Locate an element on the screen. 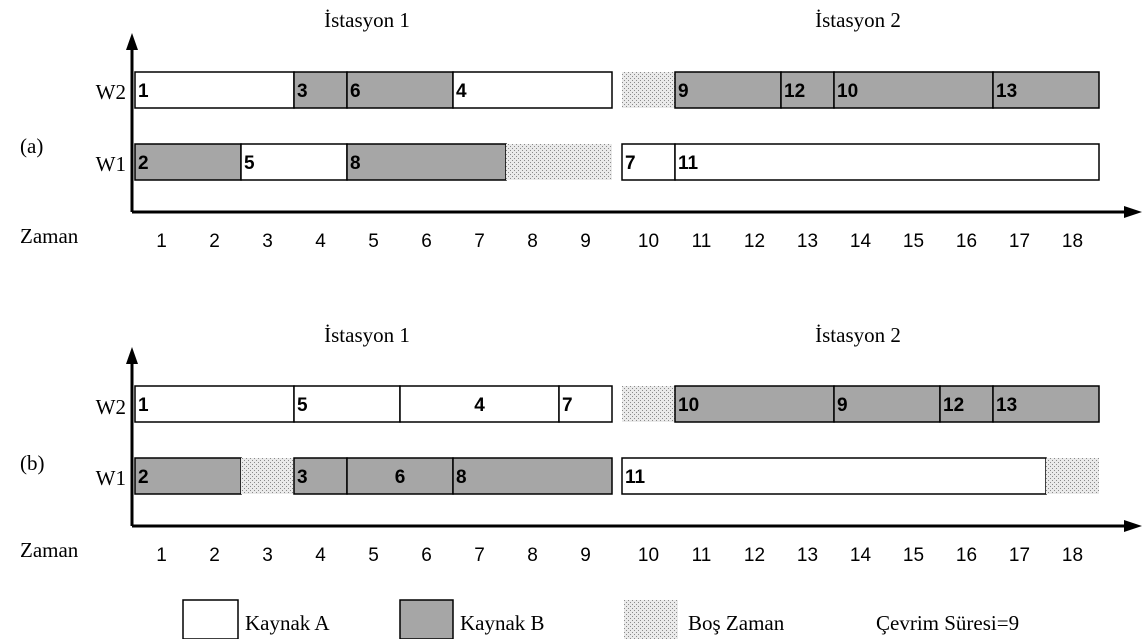 This screenshot has width=1142, height=639. panel-b-row-w2-label: W2 is located at coordinates (111, 407).